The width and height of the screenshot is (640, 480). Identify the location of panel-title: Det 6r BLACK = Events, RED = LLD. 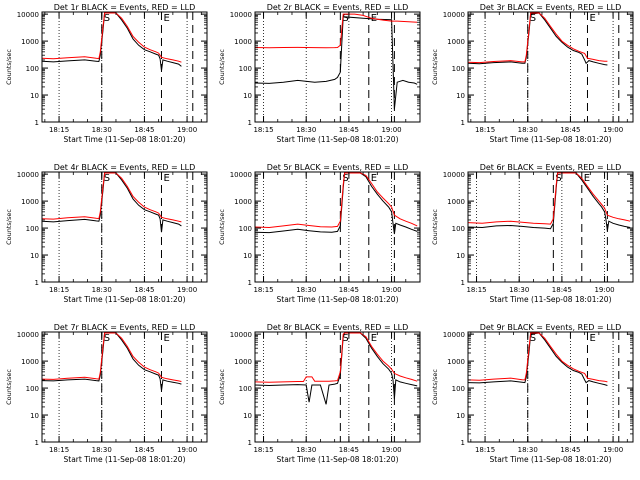
(551, 167).